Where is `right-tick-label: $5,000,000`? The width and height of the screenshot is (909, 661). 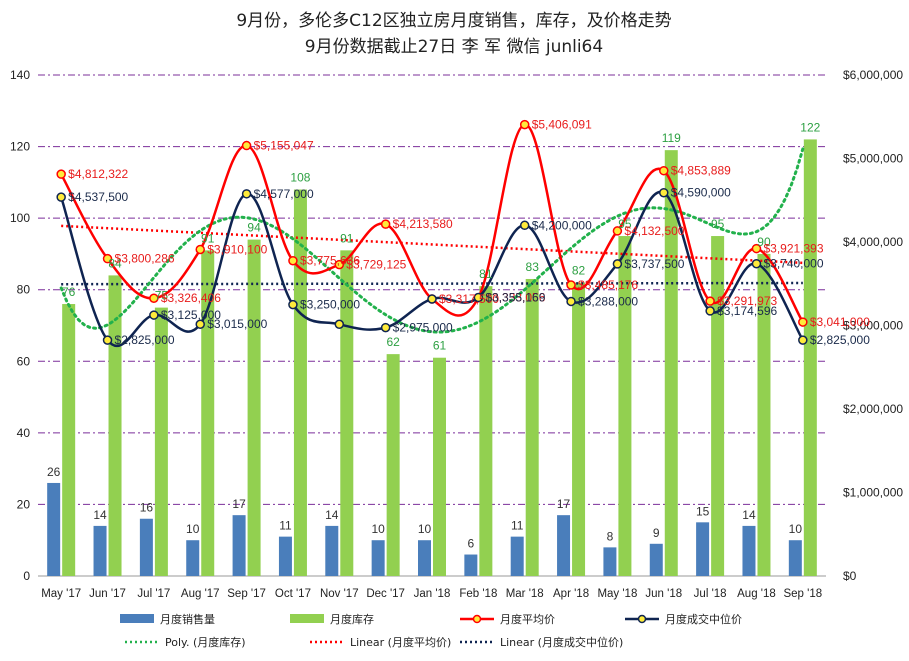 right-tick-label: $5,000,000 is located at coordinates (873, 159).